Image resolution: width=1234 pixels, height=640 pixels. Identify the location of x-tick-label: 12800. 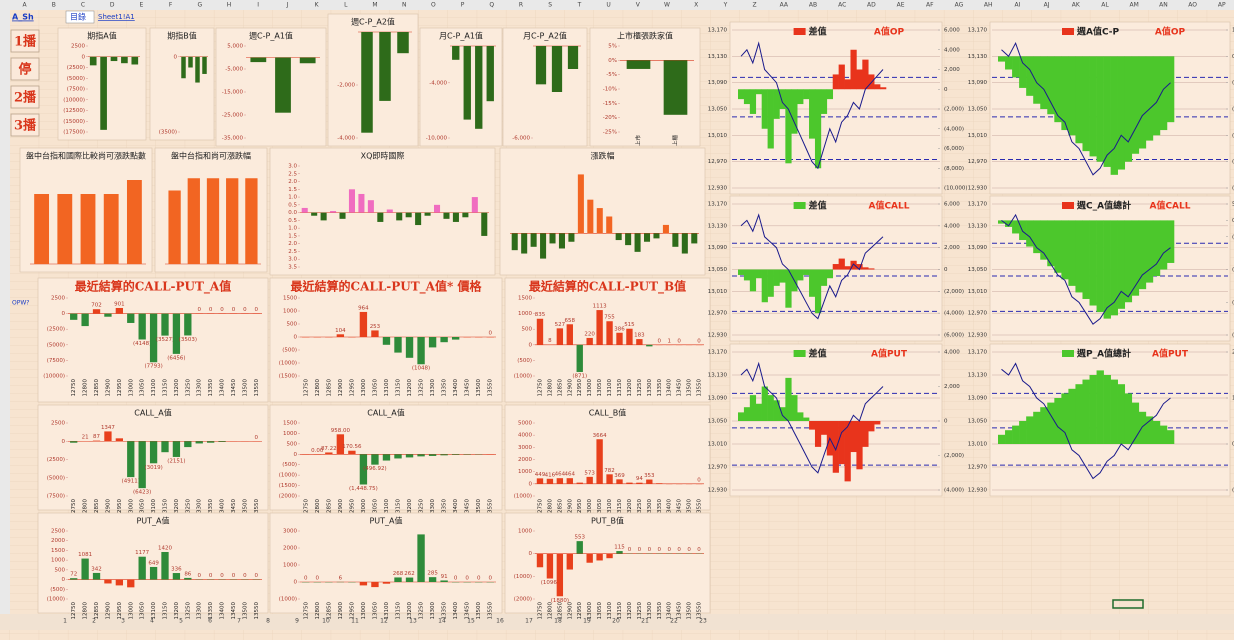
(86, 611).